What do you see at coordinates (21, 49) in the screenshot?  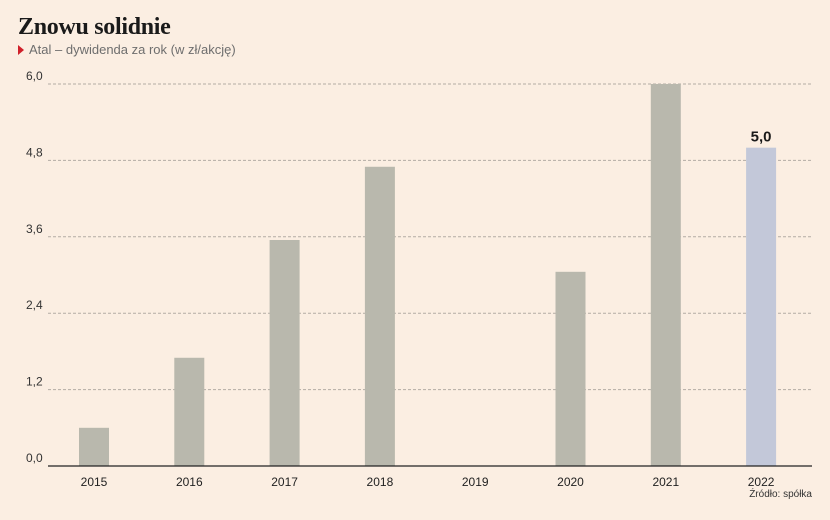 I see `triangle-marker-icon` at bounding box center [21, 49].